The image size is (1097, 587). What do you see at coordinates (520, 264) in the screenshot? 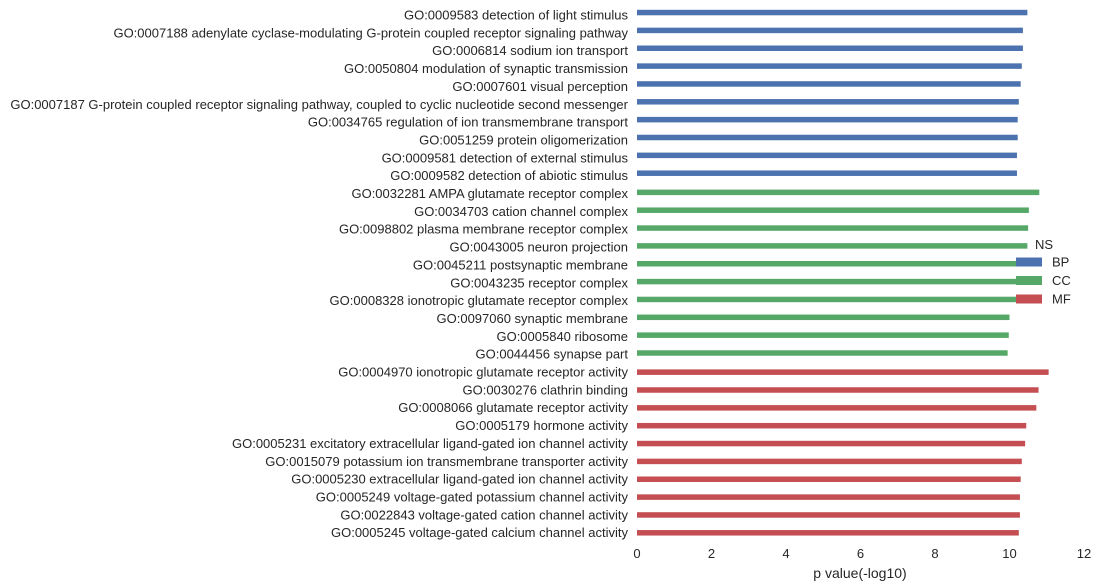
I see `category-label: GO:0045211 postsynaptic membrane` at bounding box center [520, 264].